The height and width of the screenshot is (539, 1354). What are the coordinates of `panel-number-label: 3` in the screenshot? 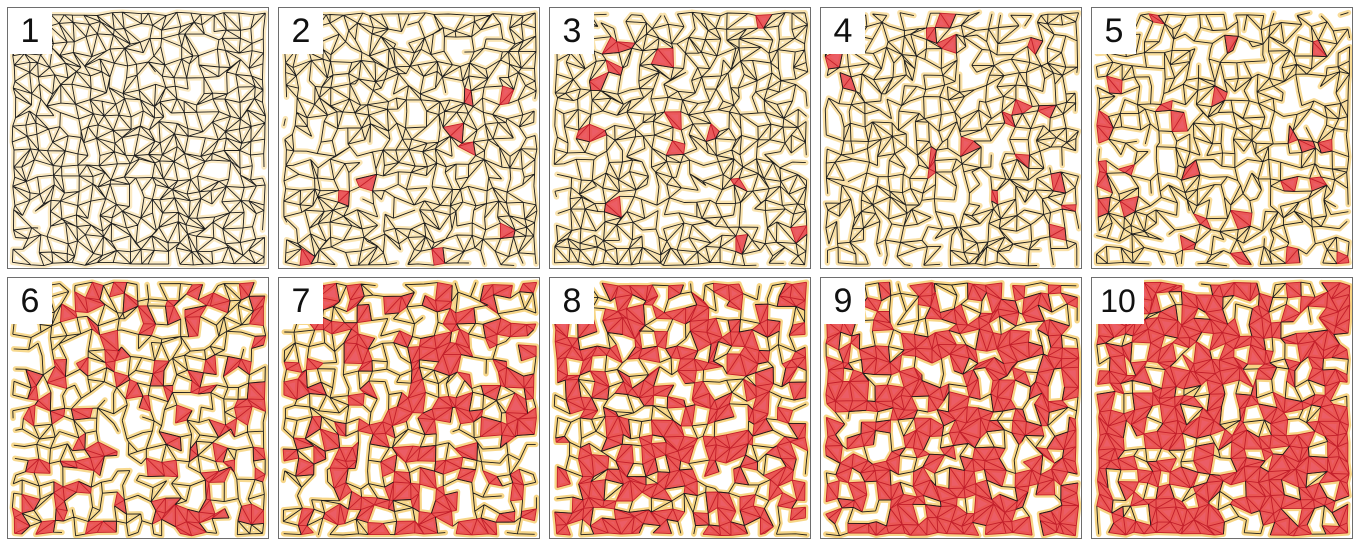 It's located at (572, 31).